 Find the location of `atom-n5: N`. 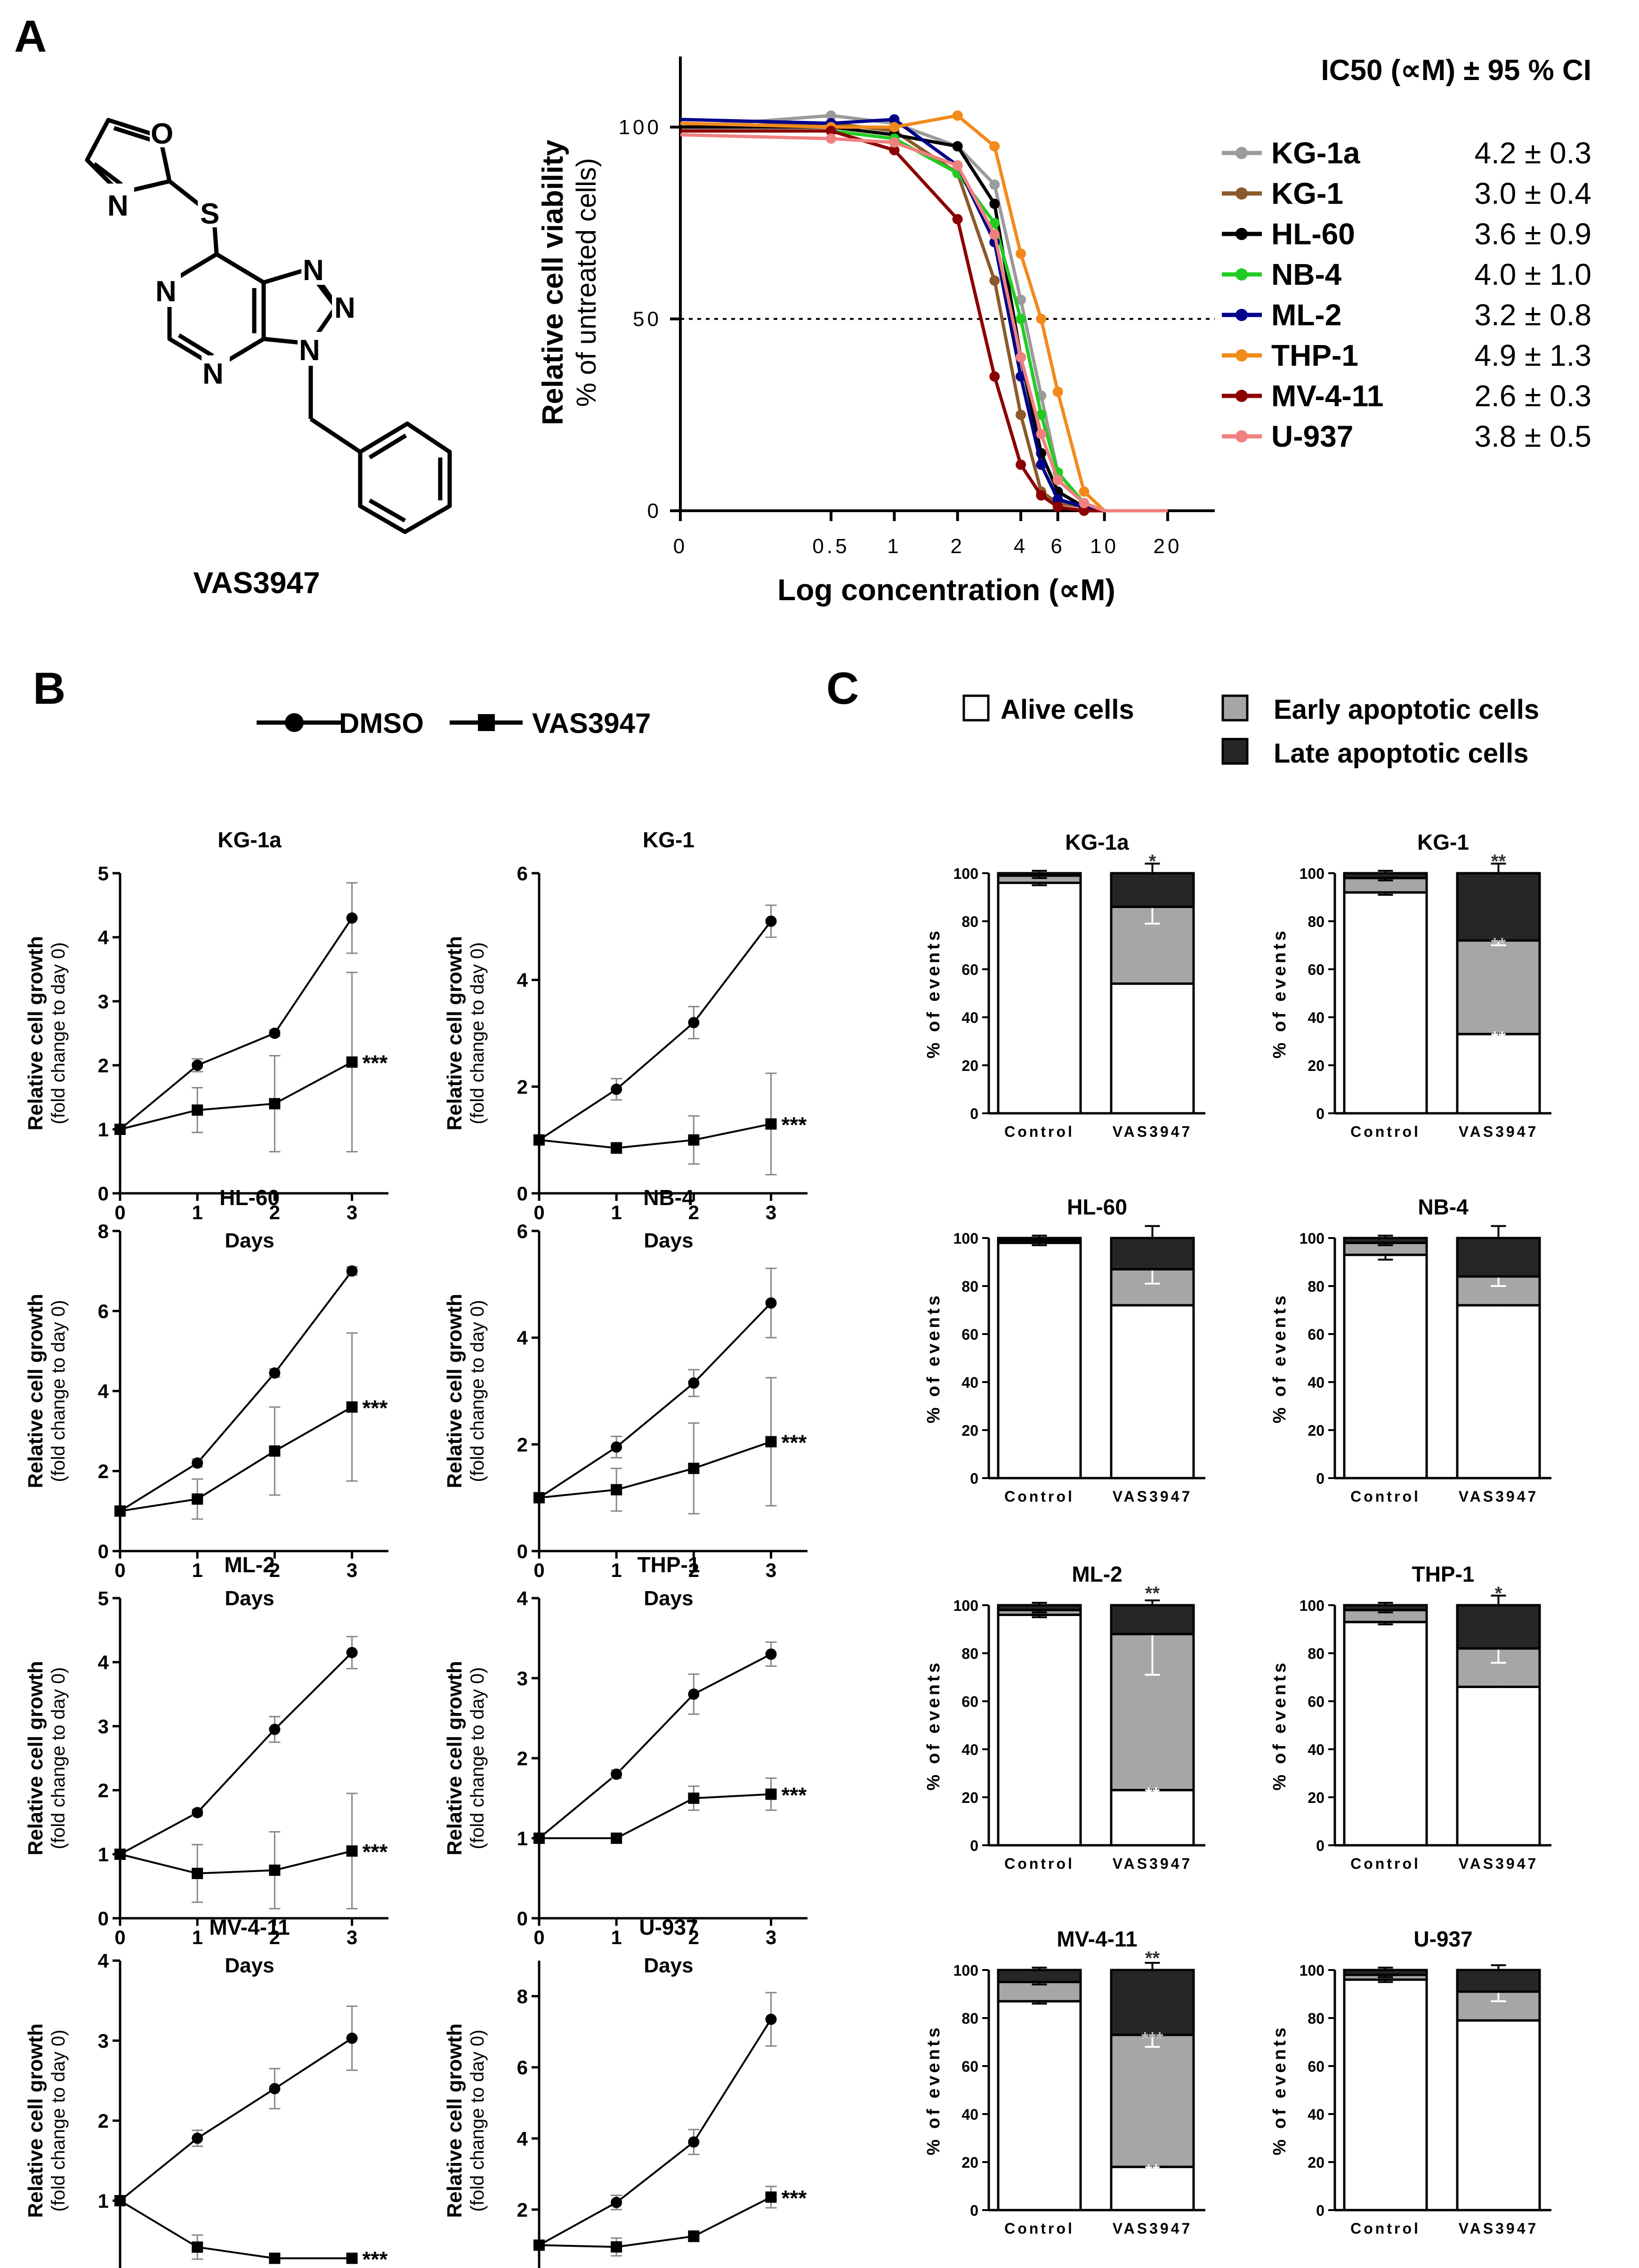

atom-n5: N is located at coordinates (310, 350).